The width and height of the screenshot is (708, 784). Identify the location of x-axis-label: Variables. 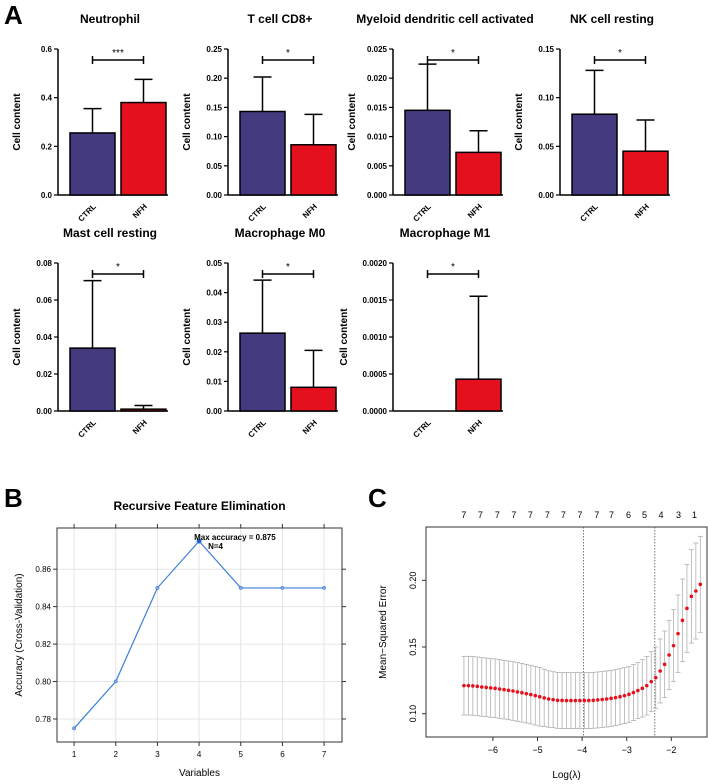
(199, 773).